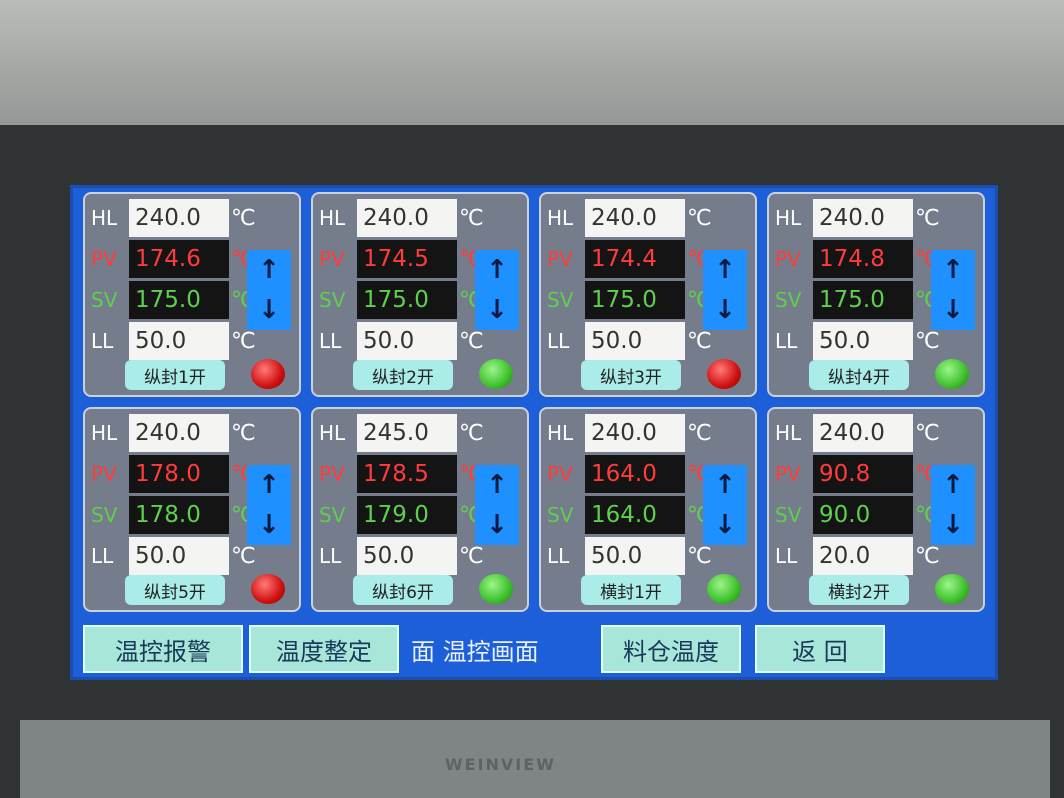  Describe the element at coordinates (859, 375) in the screenshot. I see `zone-toggle-button: 纵封4开` at that location.